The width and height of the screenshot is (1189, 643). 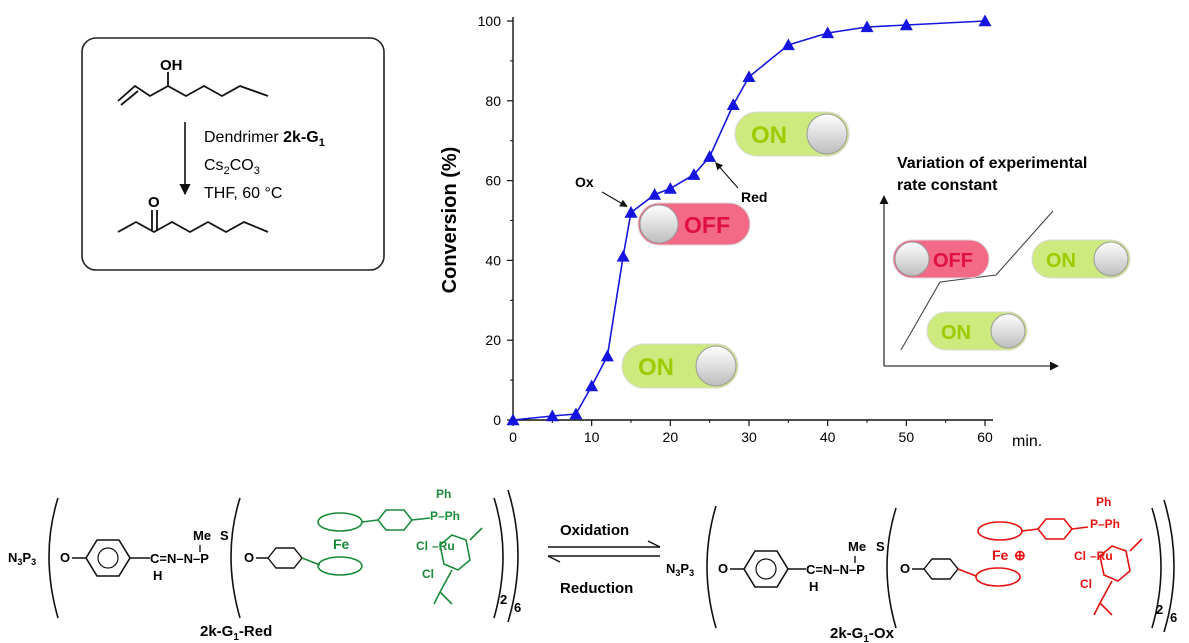 I want to click on ox-arrow, so click(x=614, y=199).